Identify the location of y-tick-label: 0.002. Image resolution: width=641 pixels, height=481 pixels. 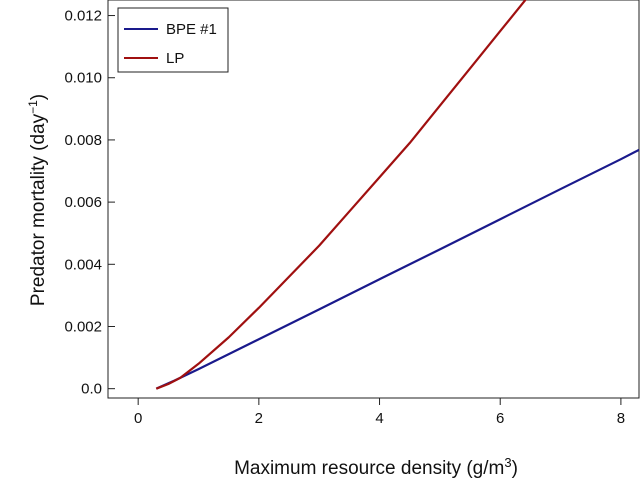
(83, 326).